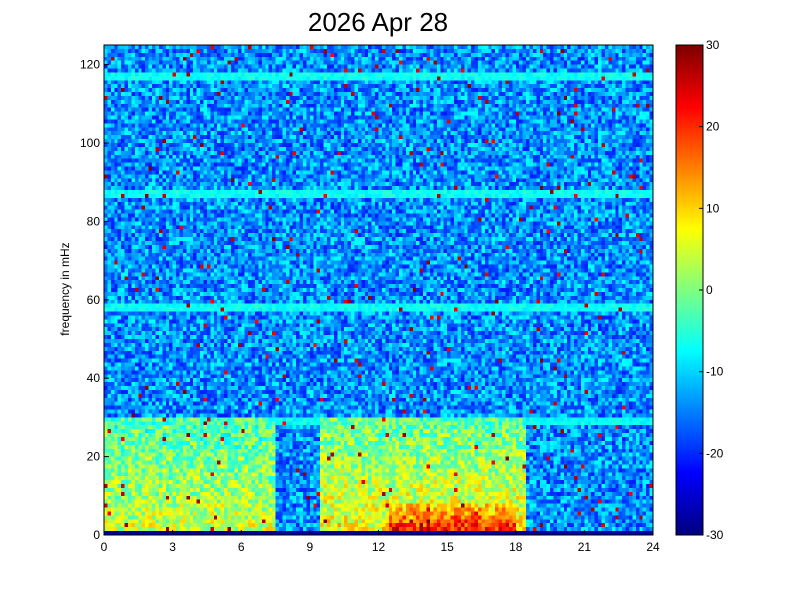  I want to click on x-tick-label: 6, so click(241, 547).